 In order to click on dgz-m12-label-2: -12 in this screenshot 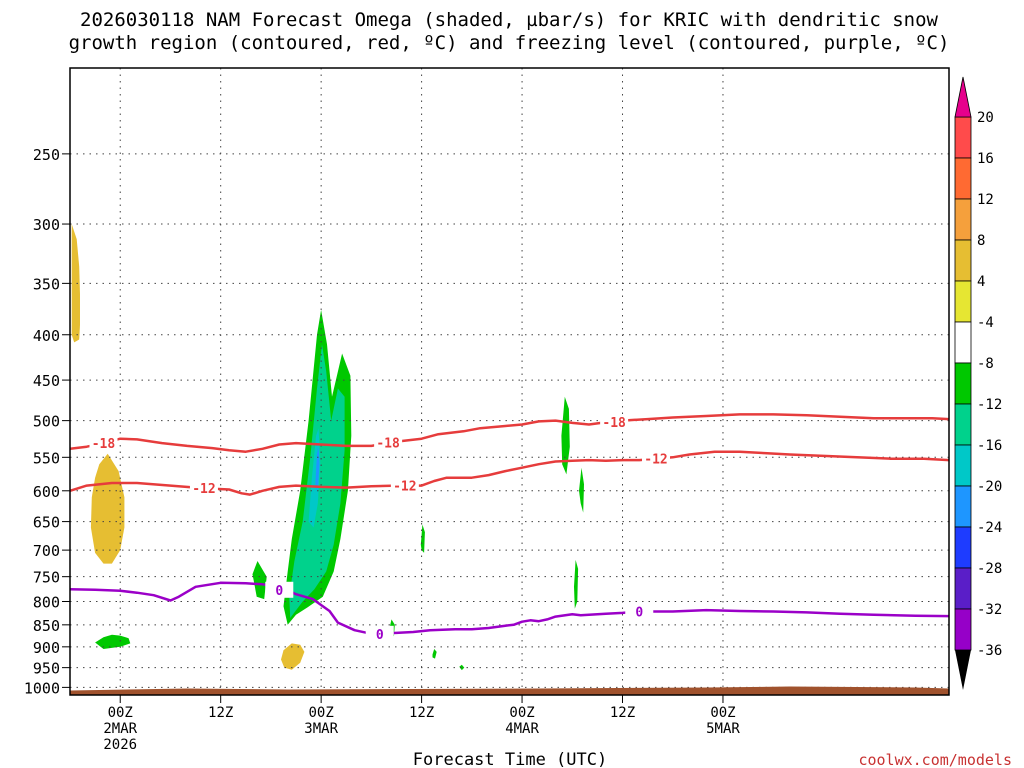, I will do `click(655, 460)`.